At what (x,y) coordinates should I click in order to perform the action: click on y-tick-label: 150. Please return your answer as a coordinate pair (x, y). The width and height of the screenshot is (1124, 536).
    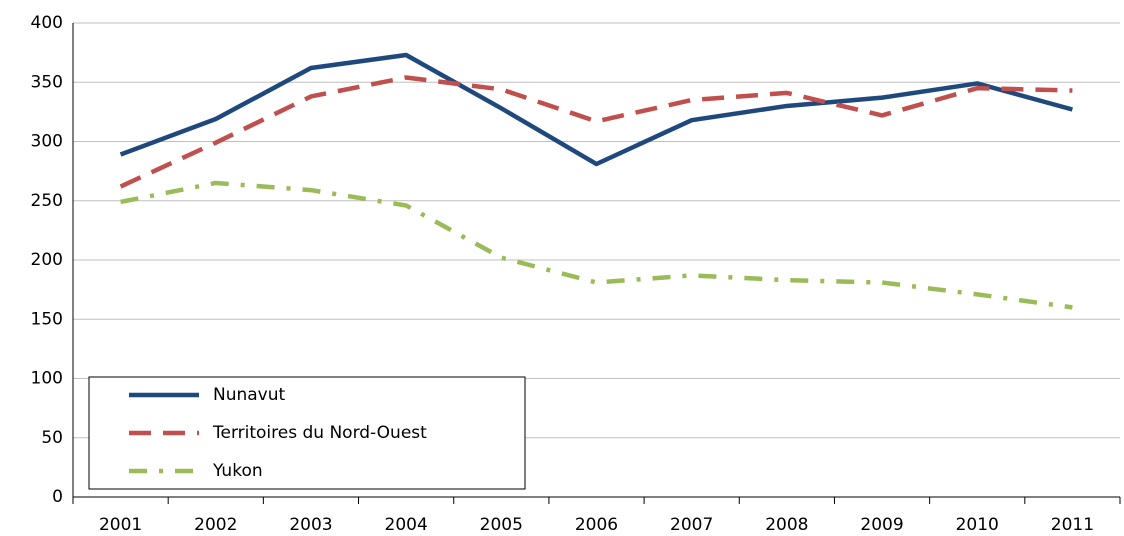
    Looking at the image, I should click on (47, 319).